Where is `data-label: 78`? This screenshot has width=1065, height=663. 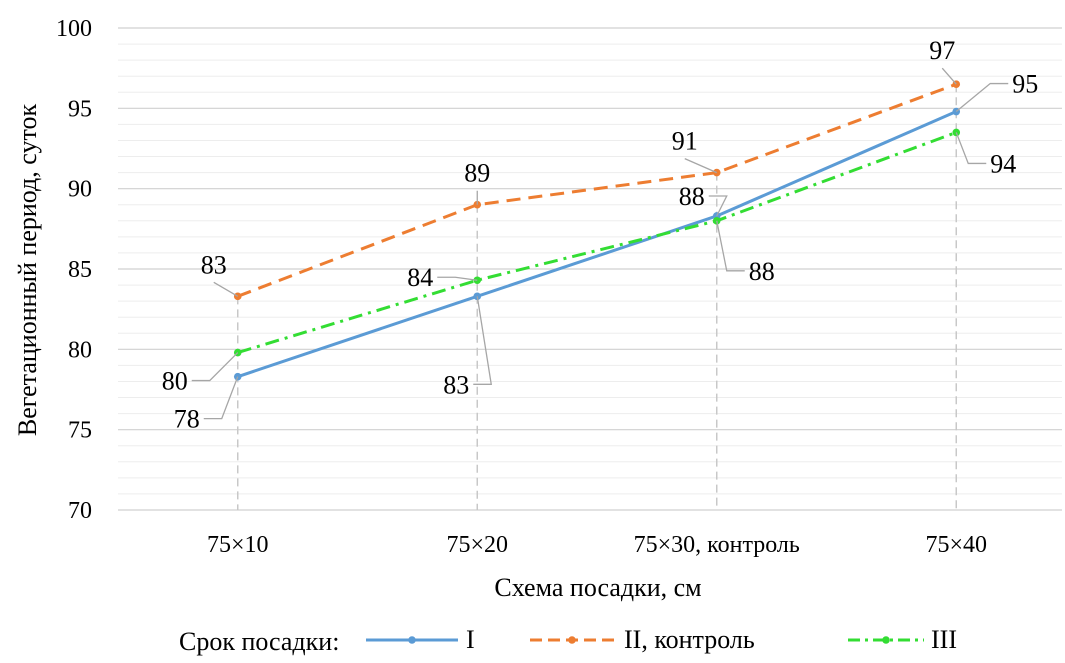
data-label: 78 is located at coordinates (187, 419).